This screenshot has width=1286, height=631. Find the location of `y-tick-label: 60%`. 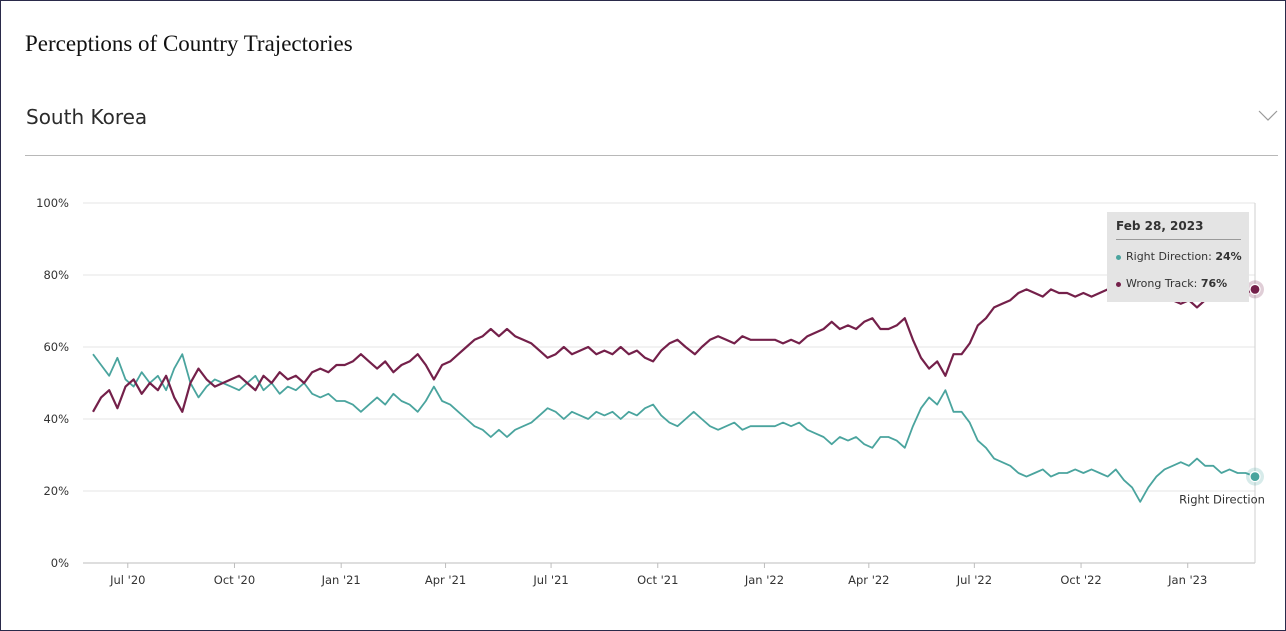

y-tick-label: 60% is located at coordinates (56, 347).